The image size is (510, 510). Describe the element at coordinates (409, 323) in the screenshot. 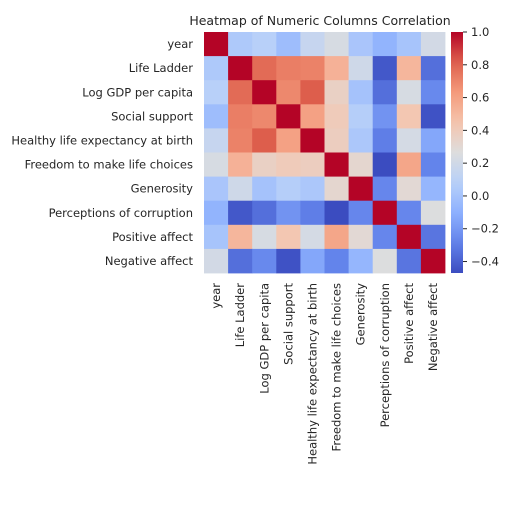

I see `column-label: Positive affect` at that location.